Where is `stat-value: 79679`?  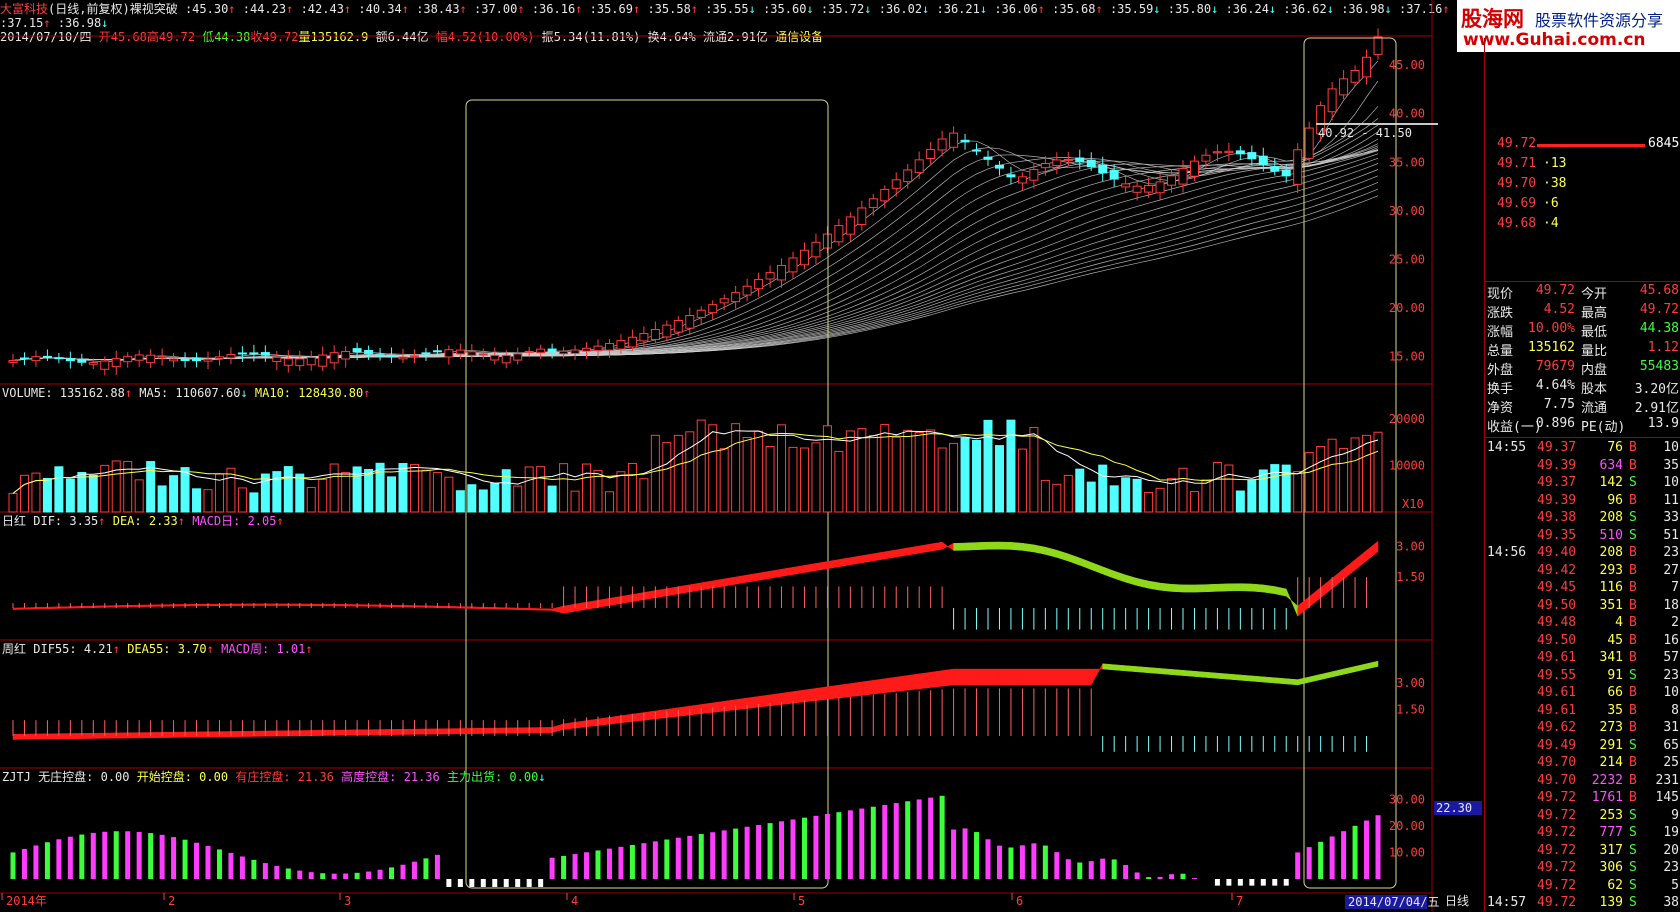
stat-value: 79679 is located at coordinates (1555, 366).